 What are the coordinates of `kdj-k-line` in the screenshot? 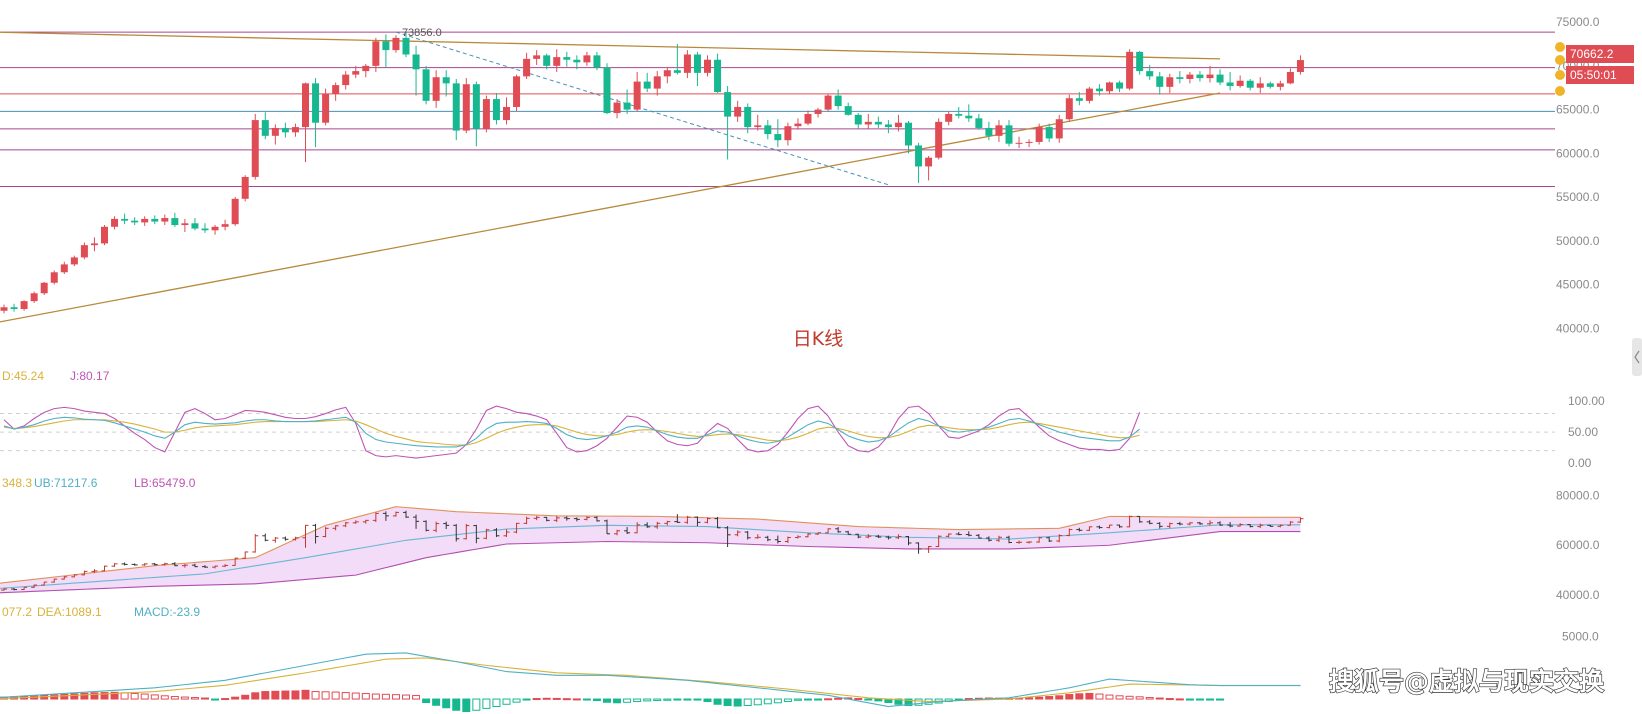 It's located at (571, 432).